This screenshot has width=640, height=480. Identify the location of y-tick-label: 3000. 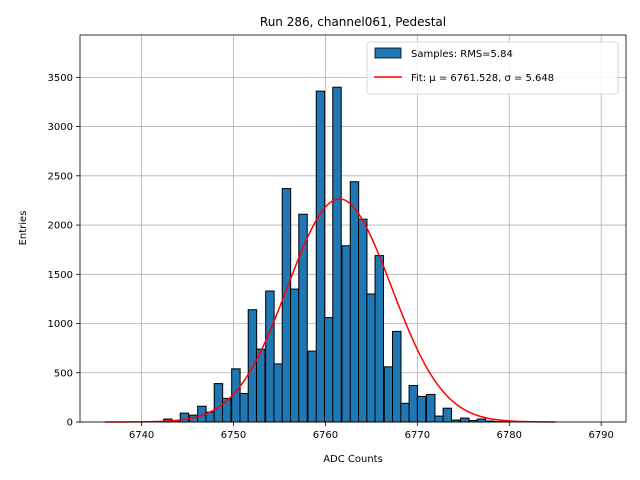
(60, 127).